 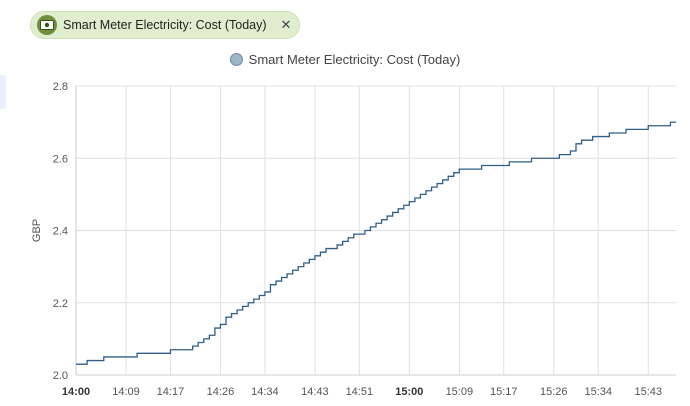 What do you see at coordinates (171, 392) in the screenshot?
I see `x-tick-label: 14:17` at bounding box center [171, 392].